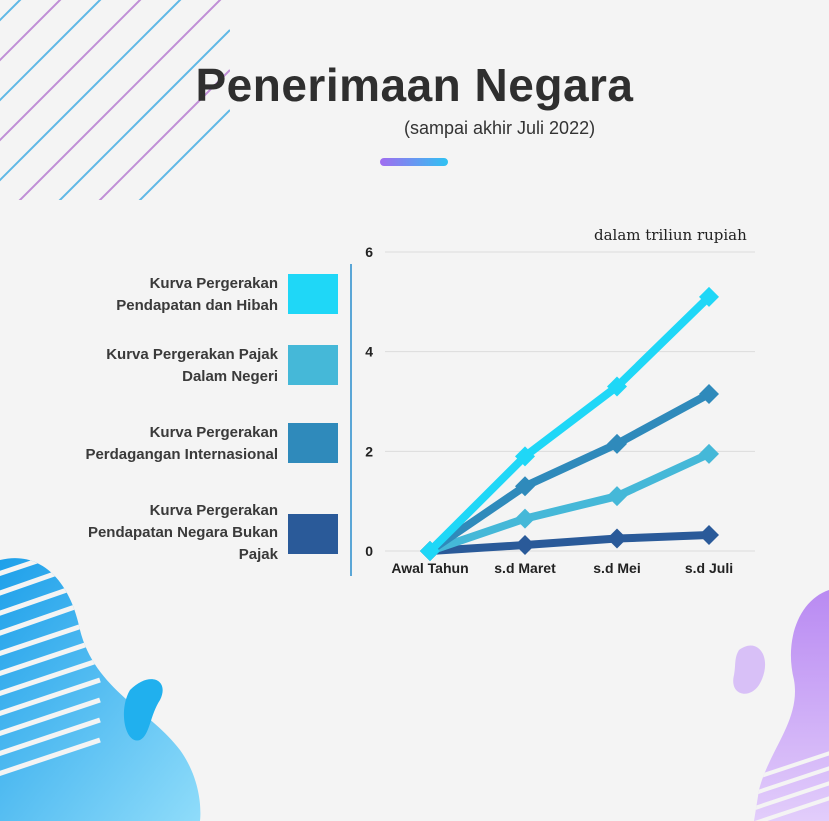 The width and height of the screenshot is (829, 821). I want to click on decorative-blob-left, so click(100, 689).